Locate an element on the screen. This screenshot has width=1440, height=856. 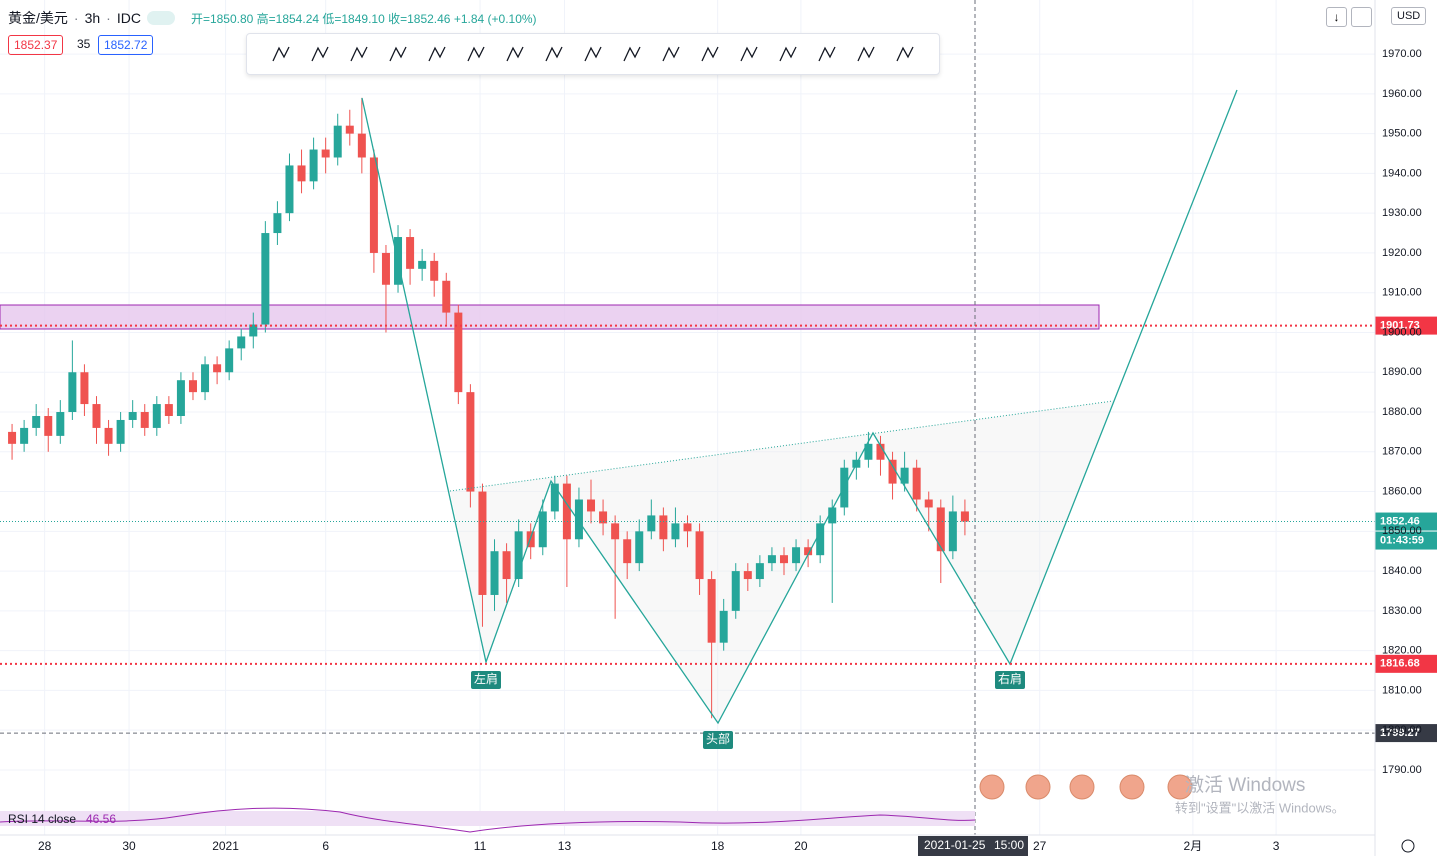
pattern-label: 头部 is located at coordinates (718, 738).